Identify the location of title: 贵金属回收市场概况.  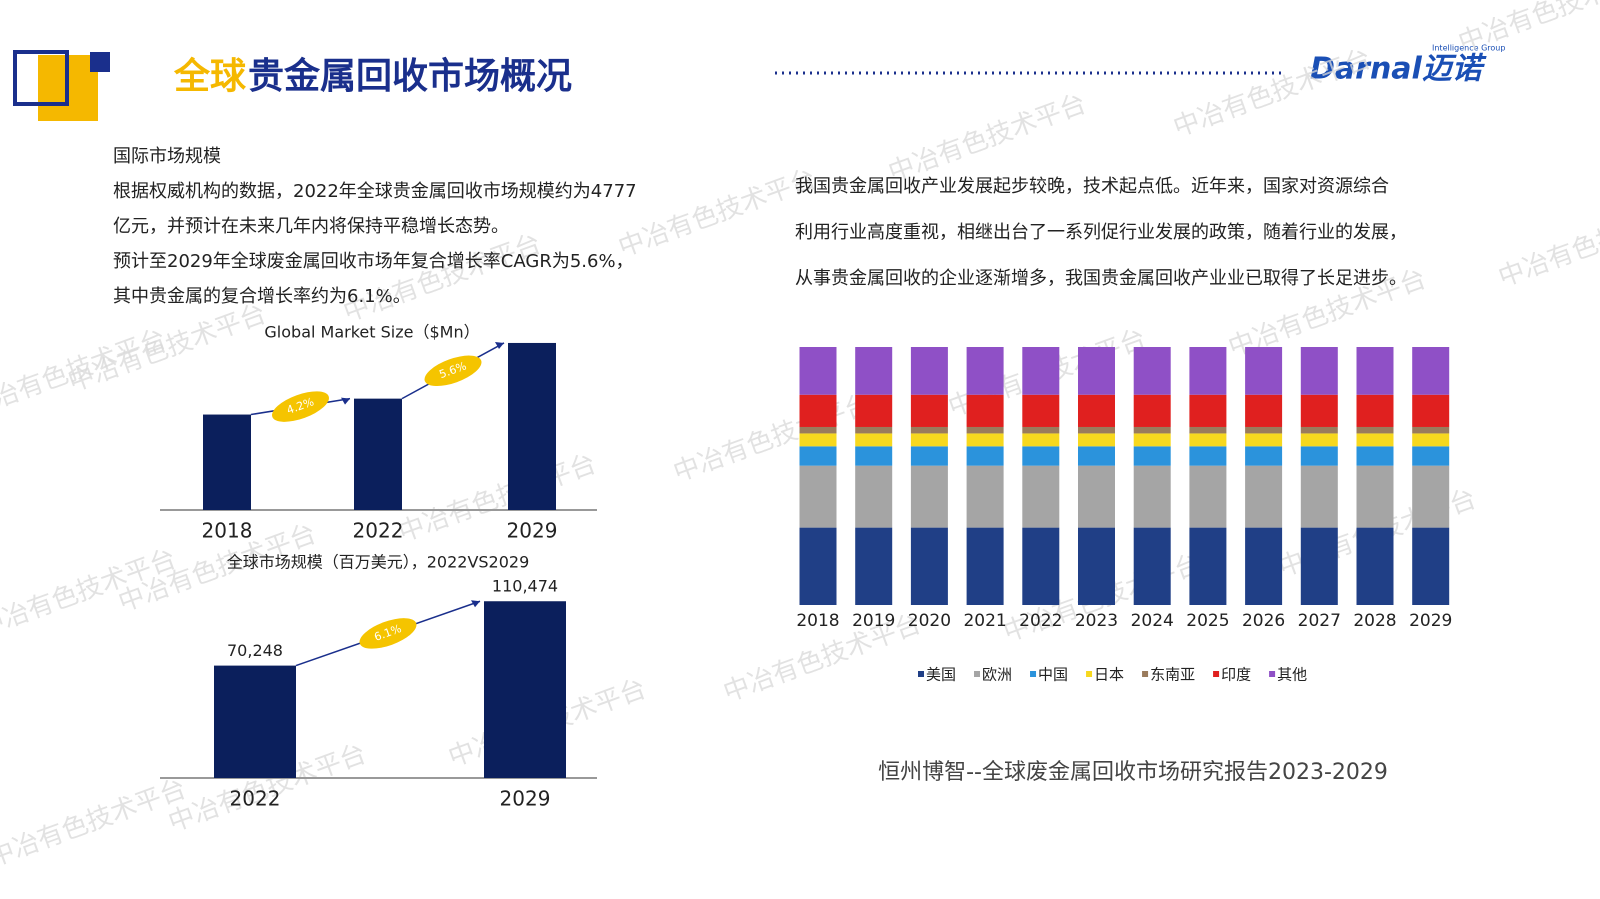
(410, 76).